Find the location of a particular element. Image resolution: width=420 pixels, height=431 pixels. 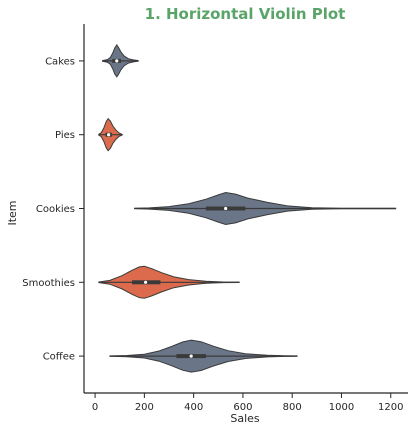

x-tick-label-0: 0 is located at coordinates (95, 407).